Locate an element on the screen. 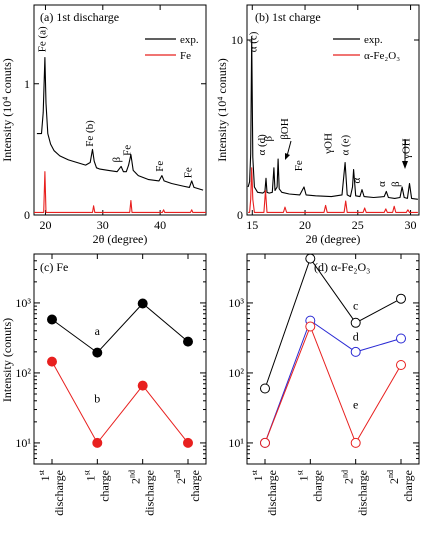  peak-label: Fe (a) is located at coordinates (43, 39).